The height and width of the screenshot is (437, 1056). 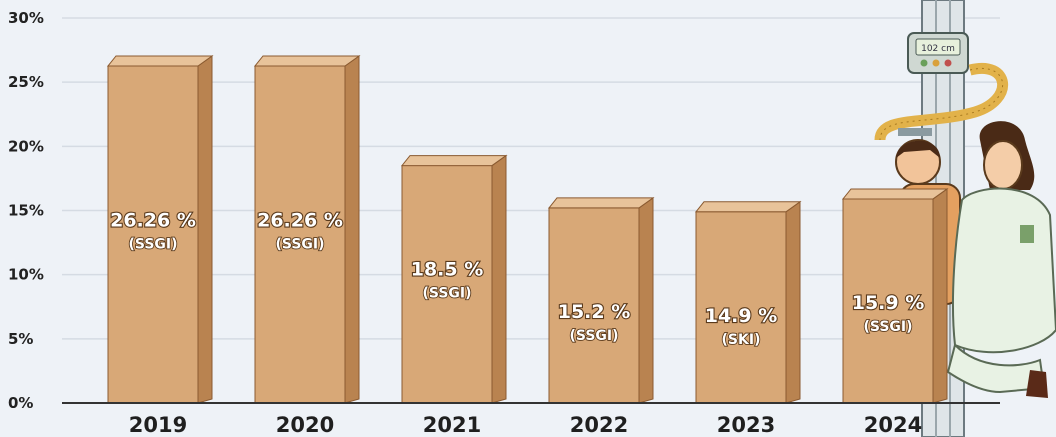 I want to click on y-axis-ticks: 0% 5% 10% 15% 20% 25% 30%, so click(x=26, y=210).